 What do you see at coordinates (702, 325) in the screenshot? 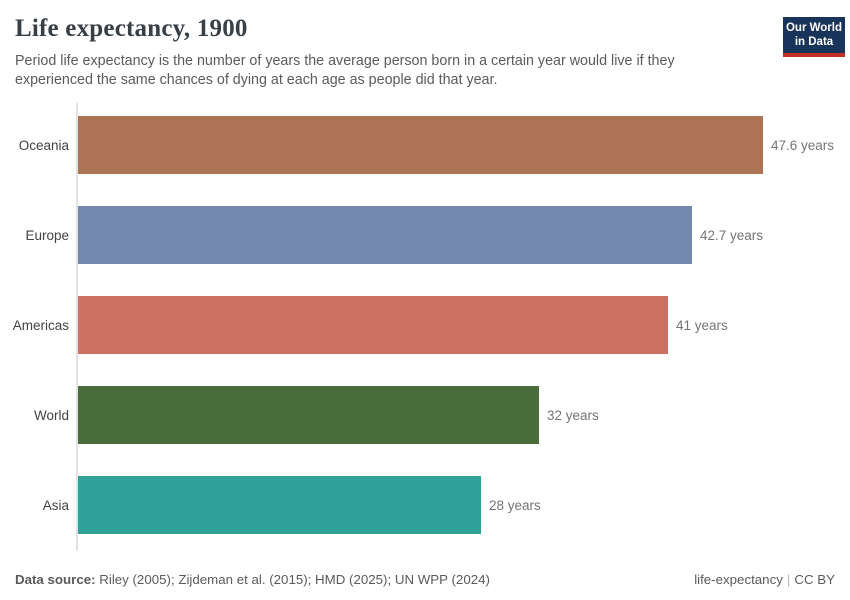
I see `value-label: 41 years` at bounding box center [702, 325].